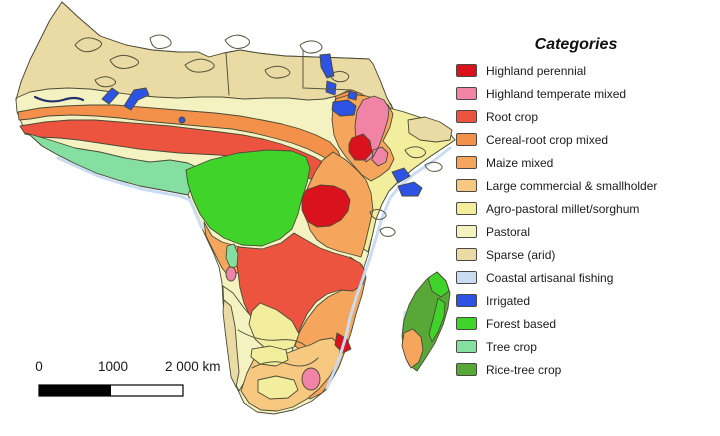 This screenshot has width=720, height=436. Describe the element at coordinates (550, 277) in the screenshot. I see `legend-item-label: Coastal artisanal fishing` at that location.